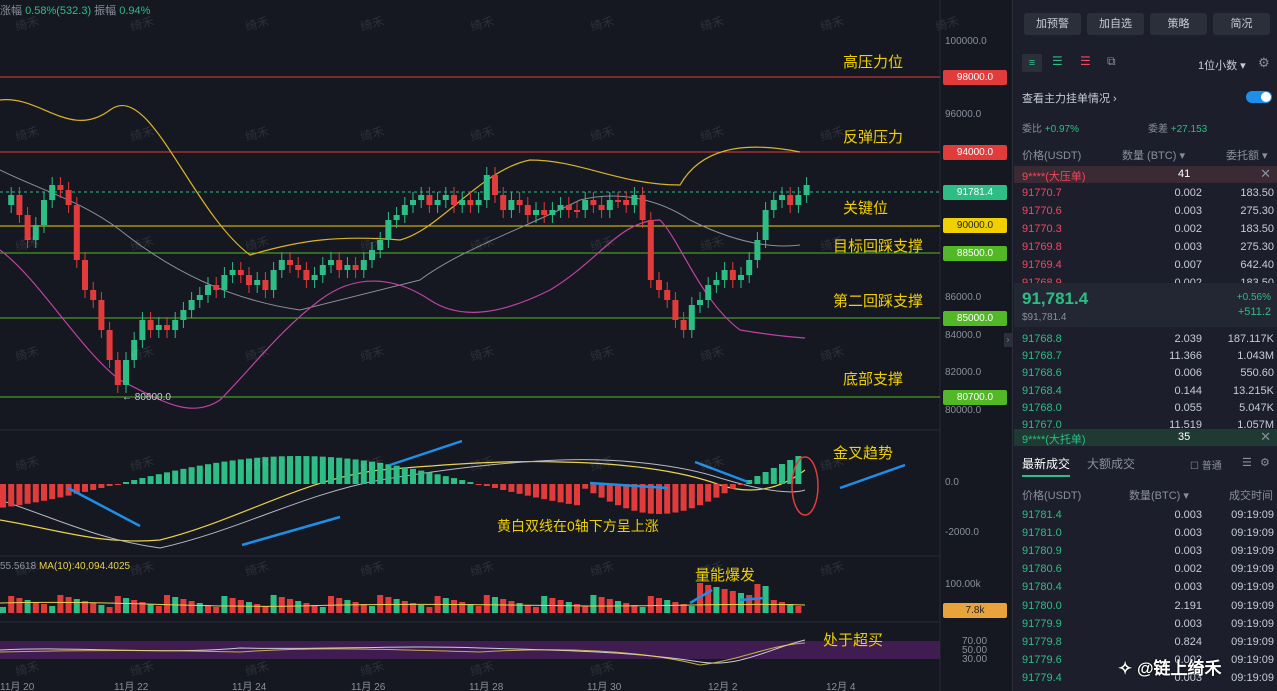 This screenshot has width=1277, height=691. Describe the element at coordinates (1042, 211) in the screenshot. I see `ask-price: 91770.6` at that location.